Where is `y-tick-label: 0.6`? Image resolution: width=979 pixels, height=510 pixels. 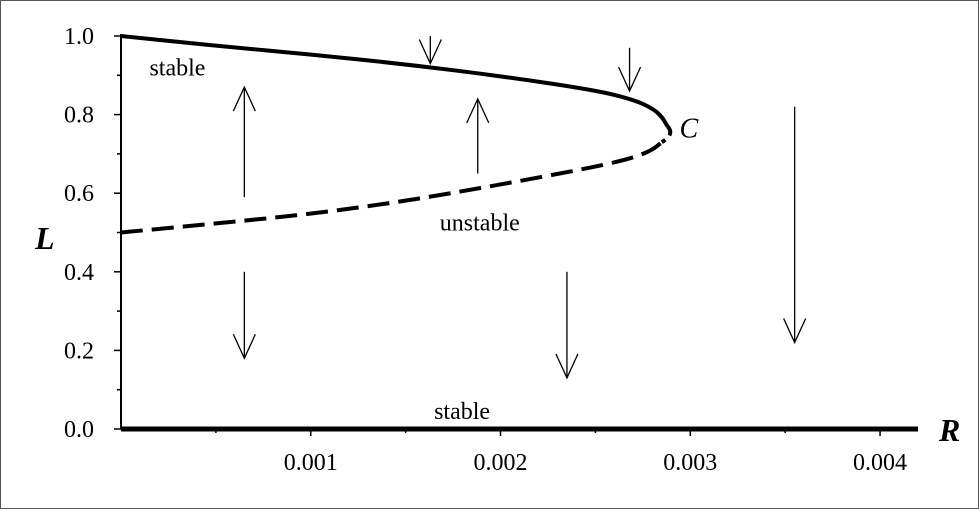
y-tick-label: 0.6 is located at coordinates (79, 194).